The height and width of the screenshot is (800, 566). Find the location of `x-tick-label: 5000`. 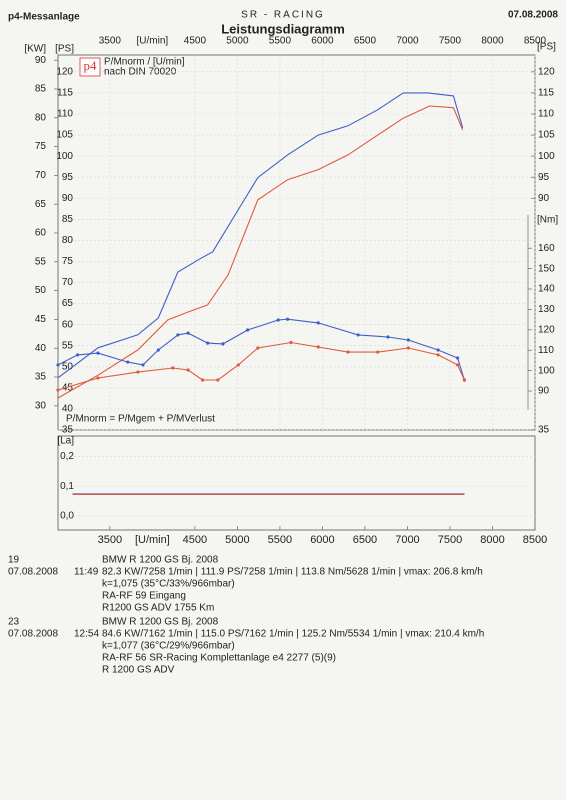

x-tick-label: 5000 is located at coordinates (237, 540).